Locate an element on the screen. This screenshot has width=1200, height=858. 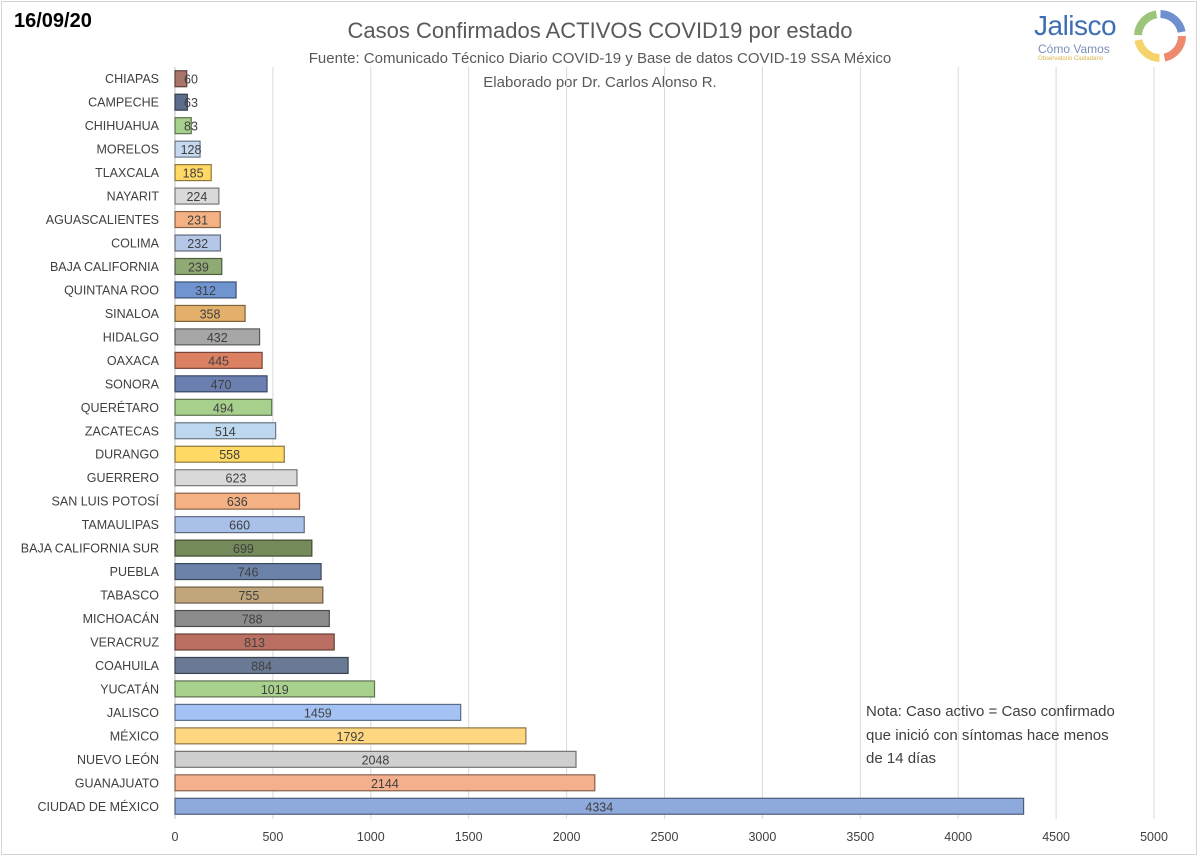
category-label: BAJA CALIFORNIA is located at coordinates (105, 267).